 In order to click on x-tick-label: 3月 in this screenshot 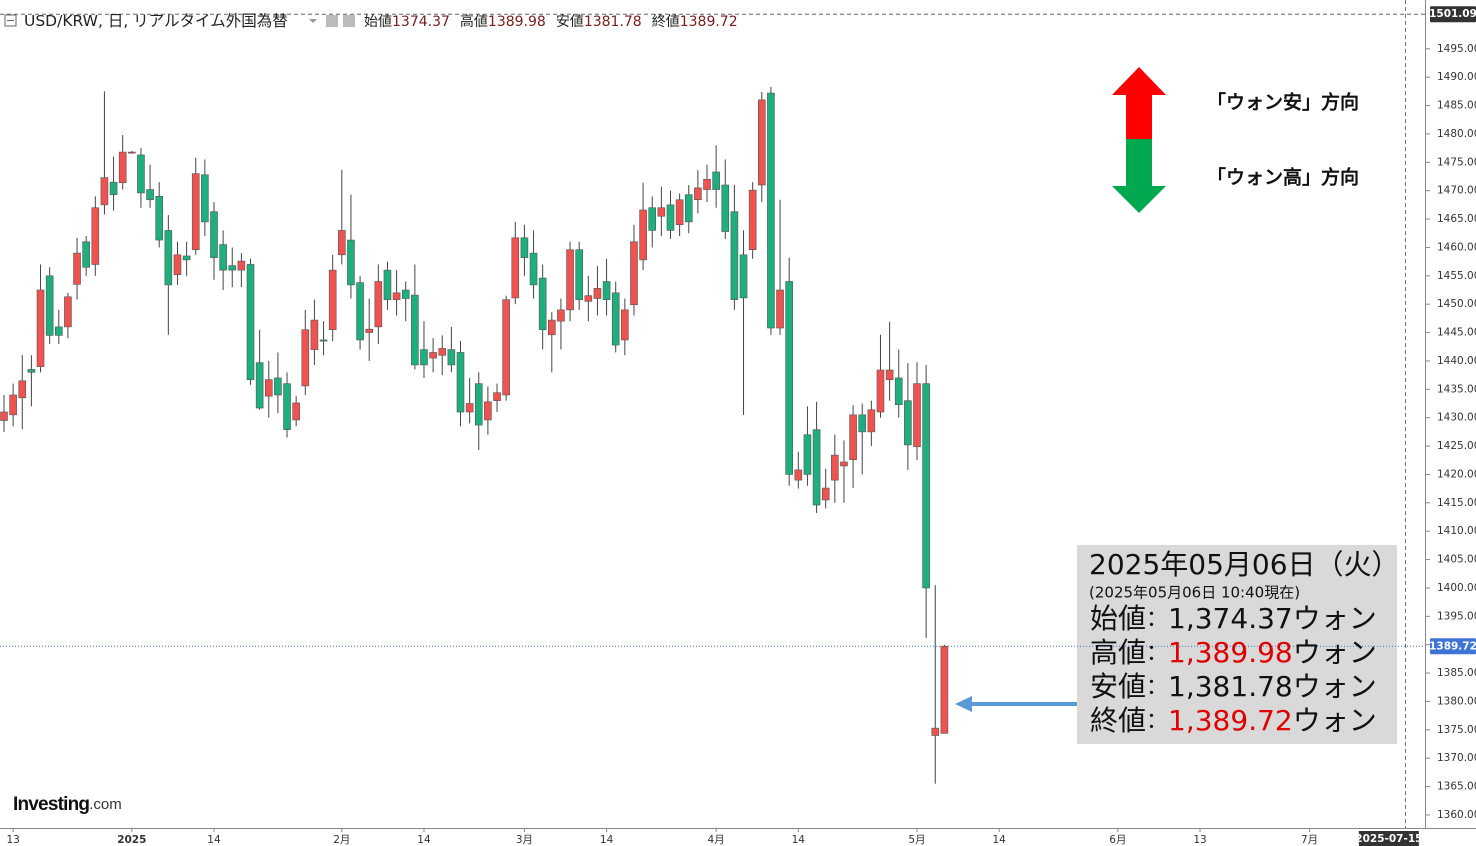, I will do `click(524, 840)`.